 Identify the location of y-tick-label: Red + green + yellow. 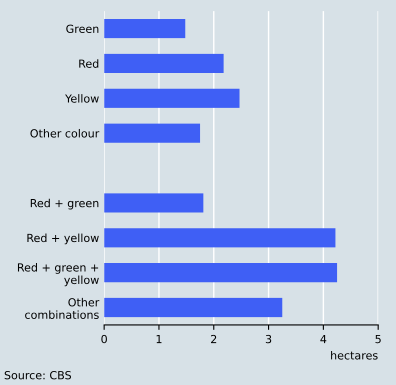
(58, 274).